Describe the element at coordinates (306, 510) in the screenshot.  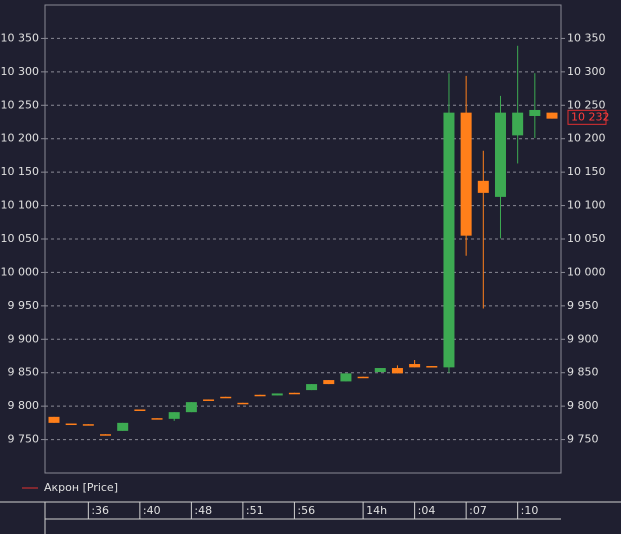
I see `x-tick-label: :56` at that location.